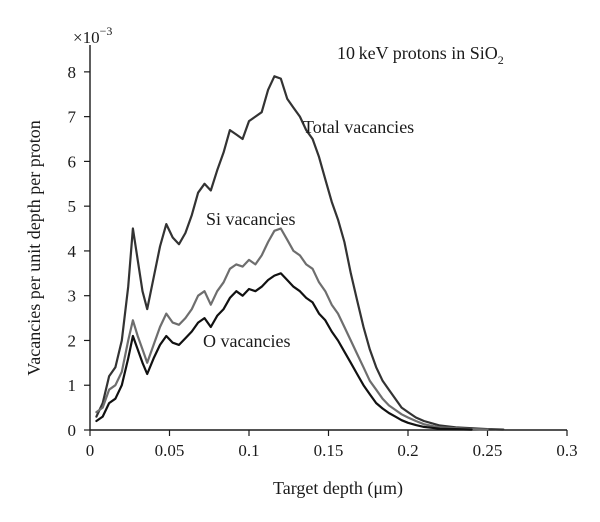 The image size is (600, 522). I want to click on chart-title: 10 keV protons in SiO2, so click(420, 55).